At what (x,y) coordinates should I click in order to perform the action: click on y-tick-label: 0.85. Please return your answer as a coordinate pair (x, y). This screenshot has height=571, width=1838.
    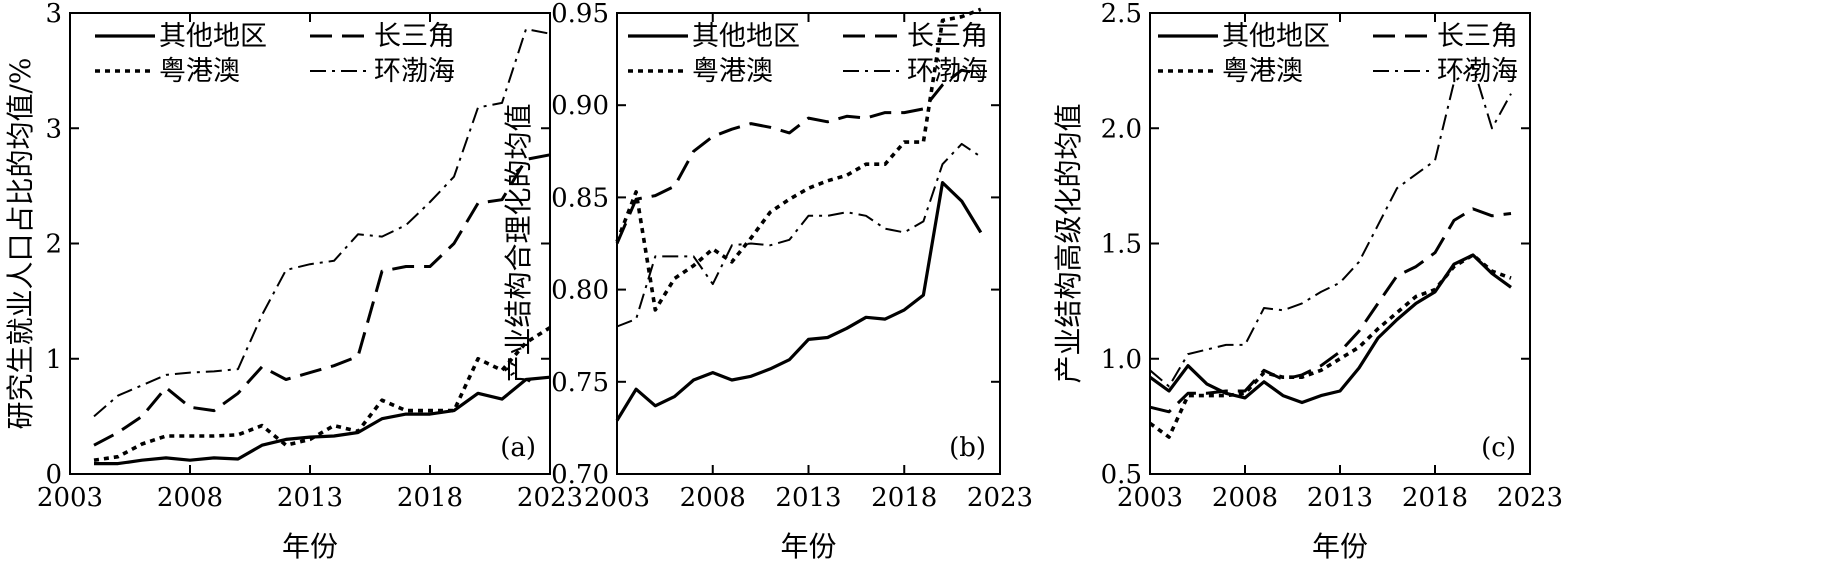
    Looking at the image, I should click on (580, 198).